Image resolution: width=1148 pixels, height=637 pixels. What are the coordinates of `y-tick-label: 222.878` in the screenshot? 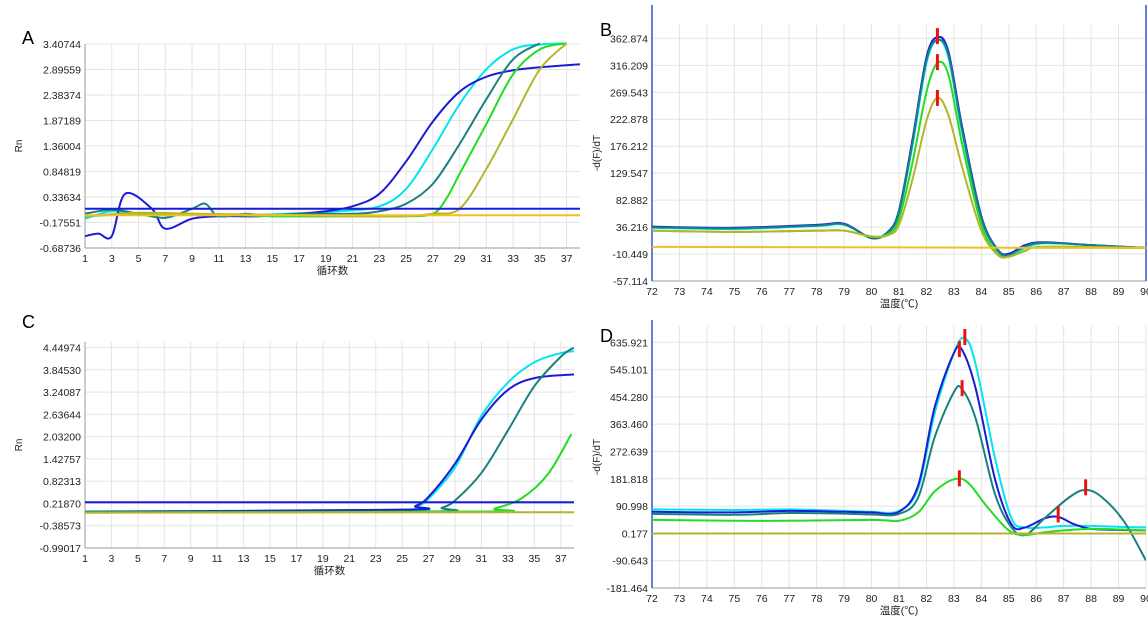 It's located at (629, 120).